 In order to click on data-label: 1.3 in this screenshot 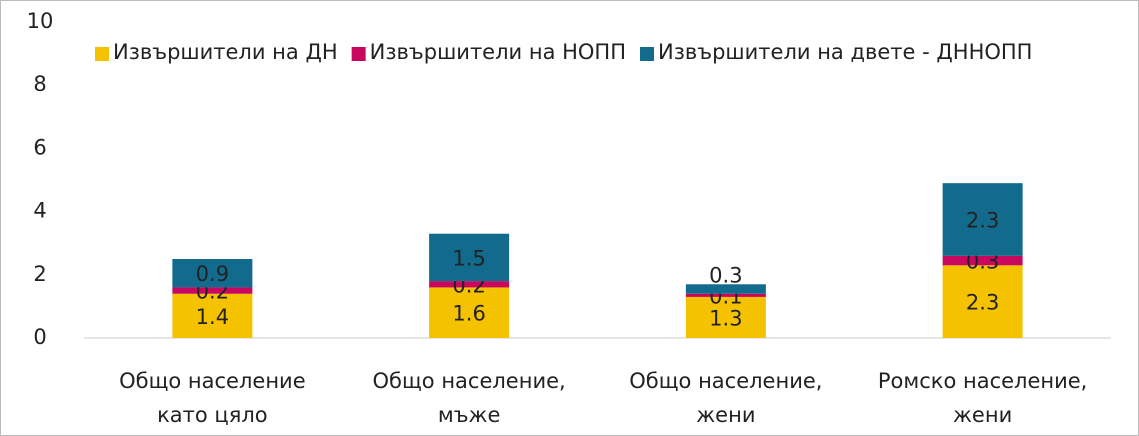, I will do `click(725, 318)`.